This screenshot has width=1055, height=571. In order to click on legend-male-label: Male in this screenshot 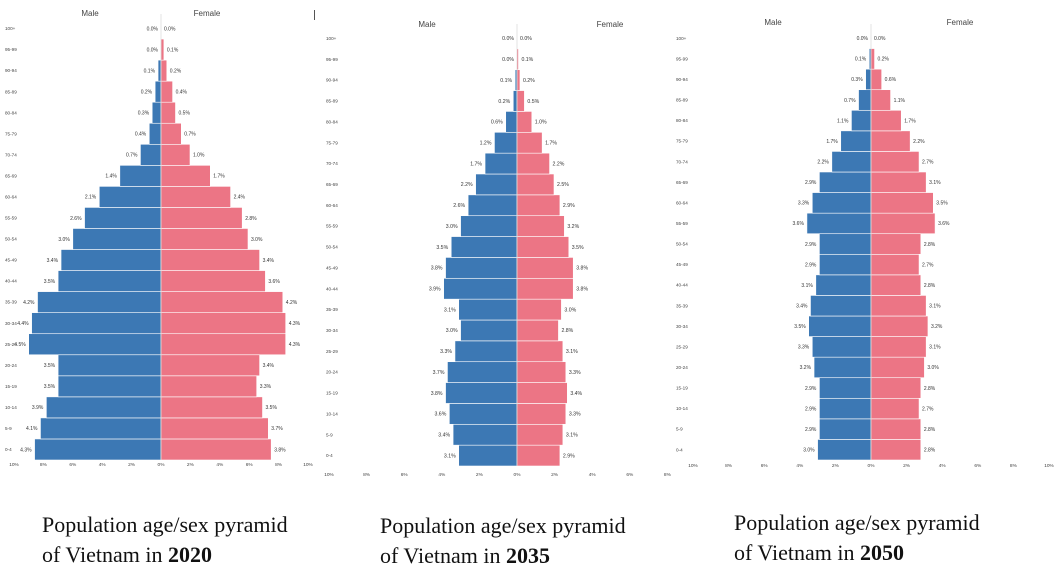, I will do `click(427, 24)`.